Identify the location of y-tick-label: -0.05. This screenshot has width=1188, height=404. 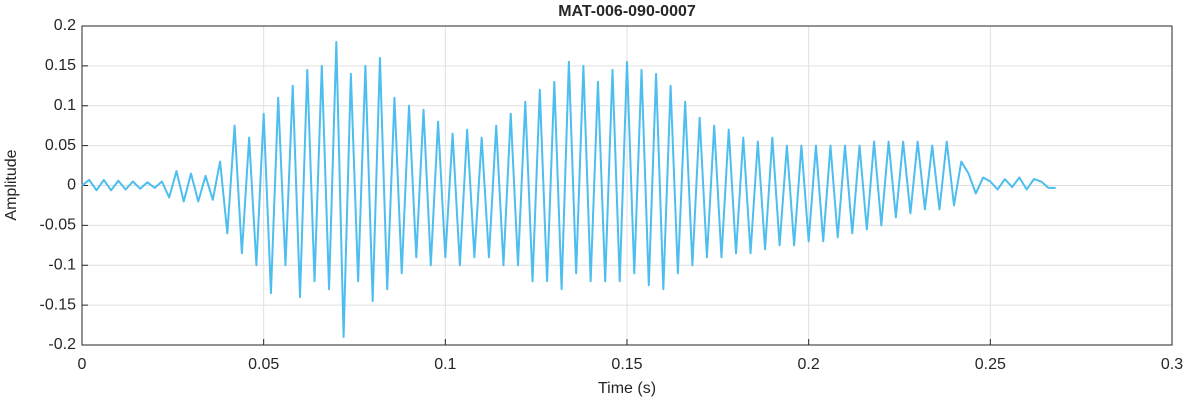
(58, 225).